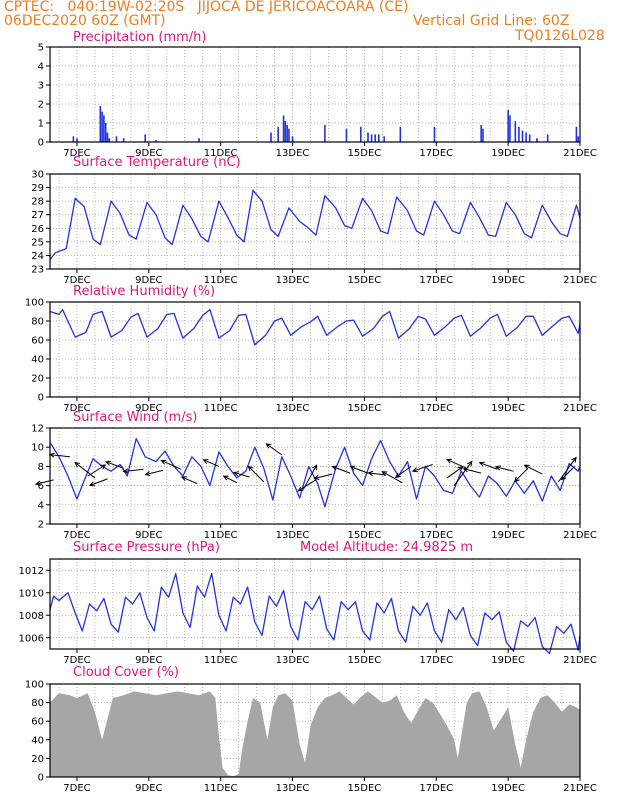  What do you see at coordinates (365, 660) in the screenshot?
I see `xtick-label: 15DEC` at bounding box center [365, 660].